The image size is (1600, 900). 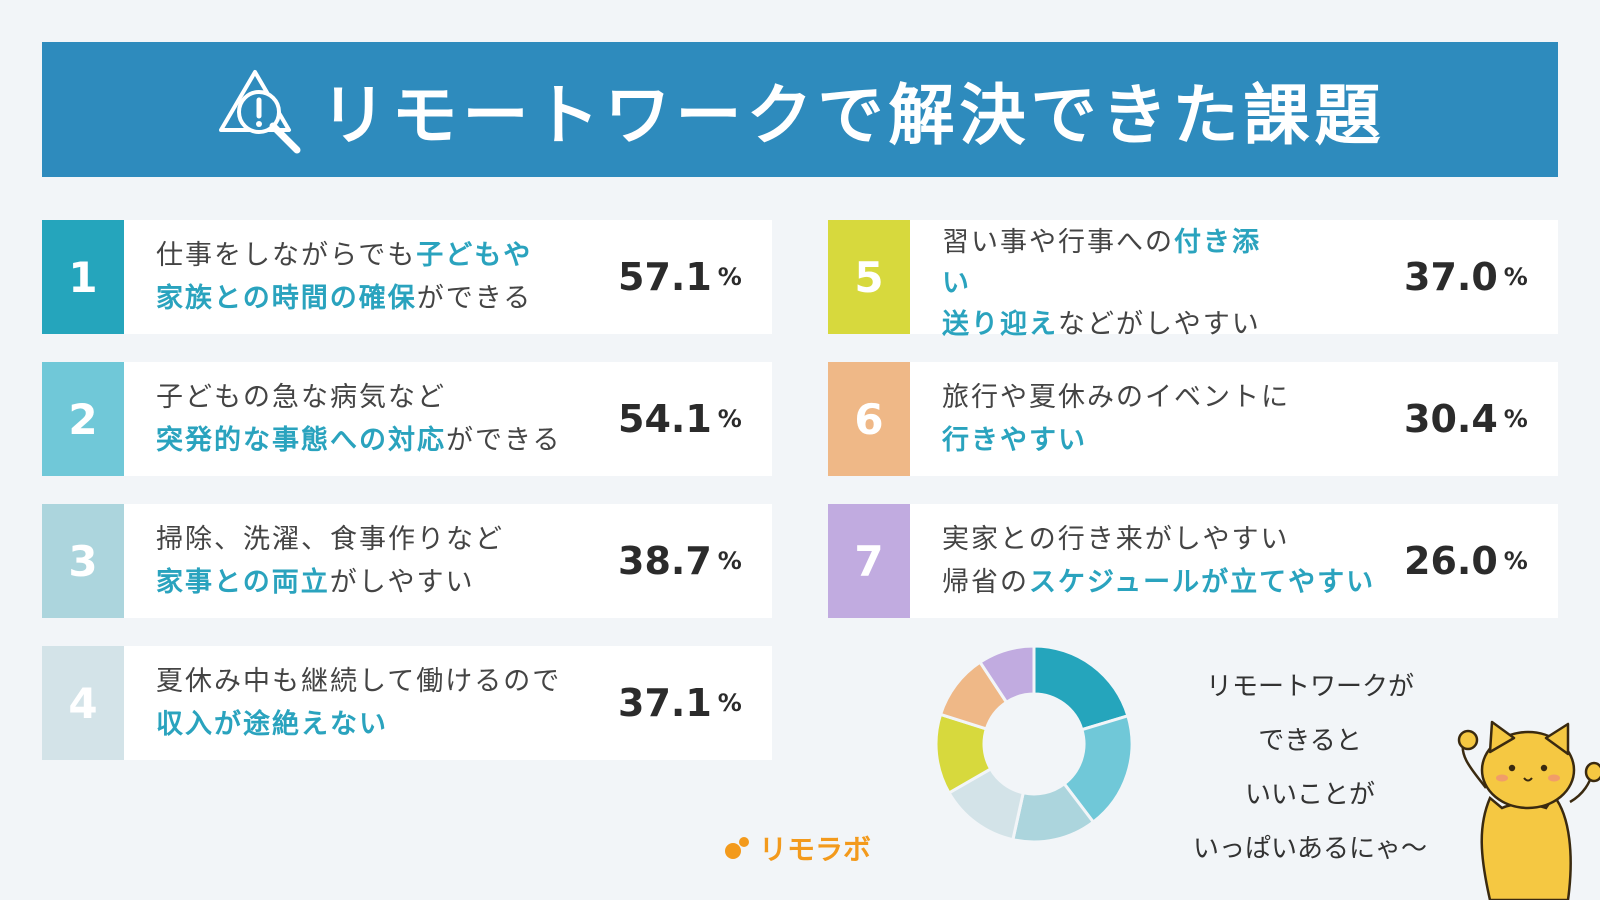 I want to click on logo: リモラボ, so click(x=798, y=848).